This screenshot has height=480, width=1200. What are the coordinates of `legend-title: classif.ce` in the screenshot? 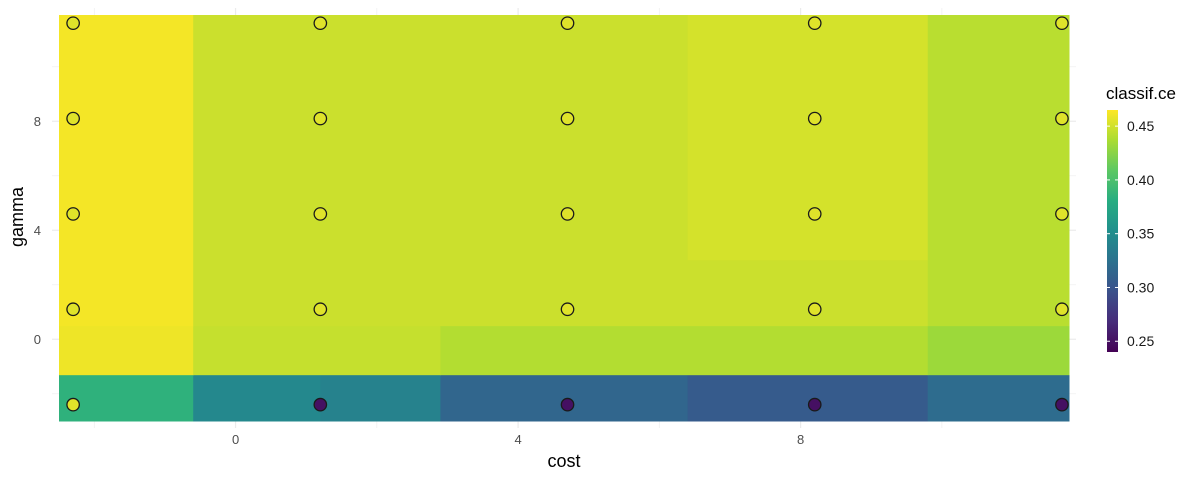 It's located at (1141, 93).